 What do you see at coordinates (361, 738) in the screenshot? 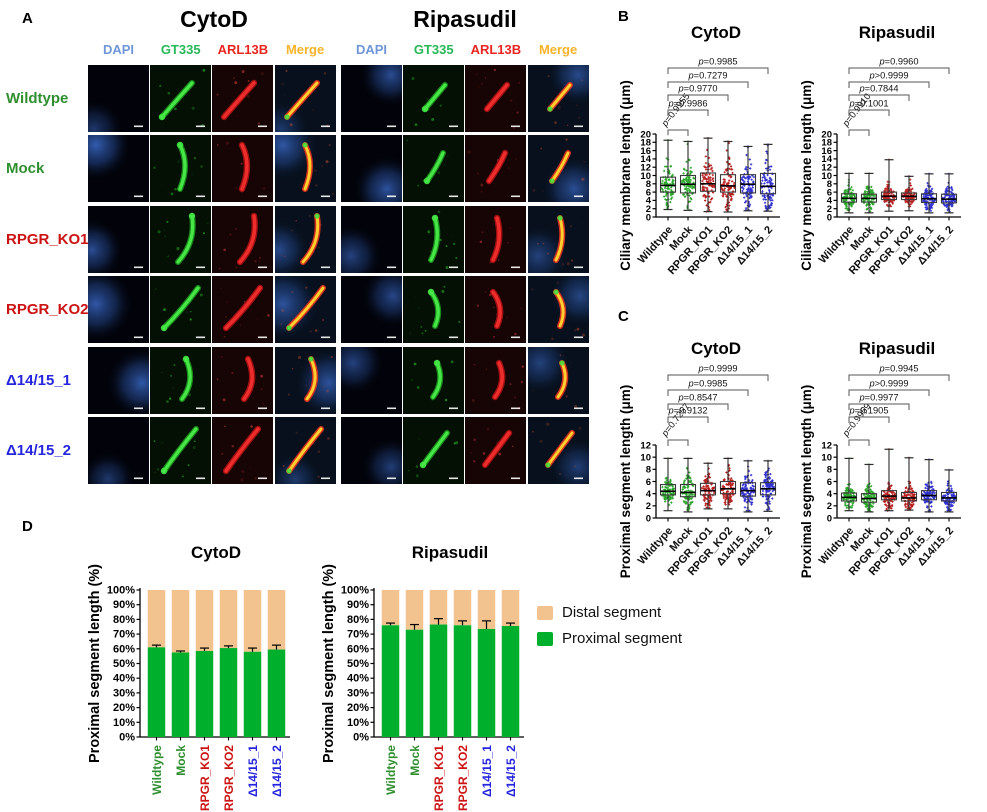
I see `svg-text: 0%` at bounding box center [361, 738].